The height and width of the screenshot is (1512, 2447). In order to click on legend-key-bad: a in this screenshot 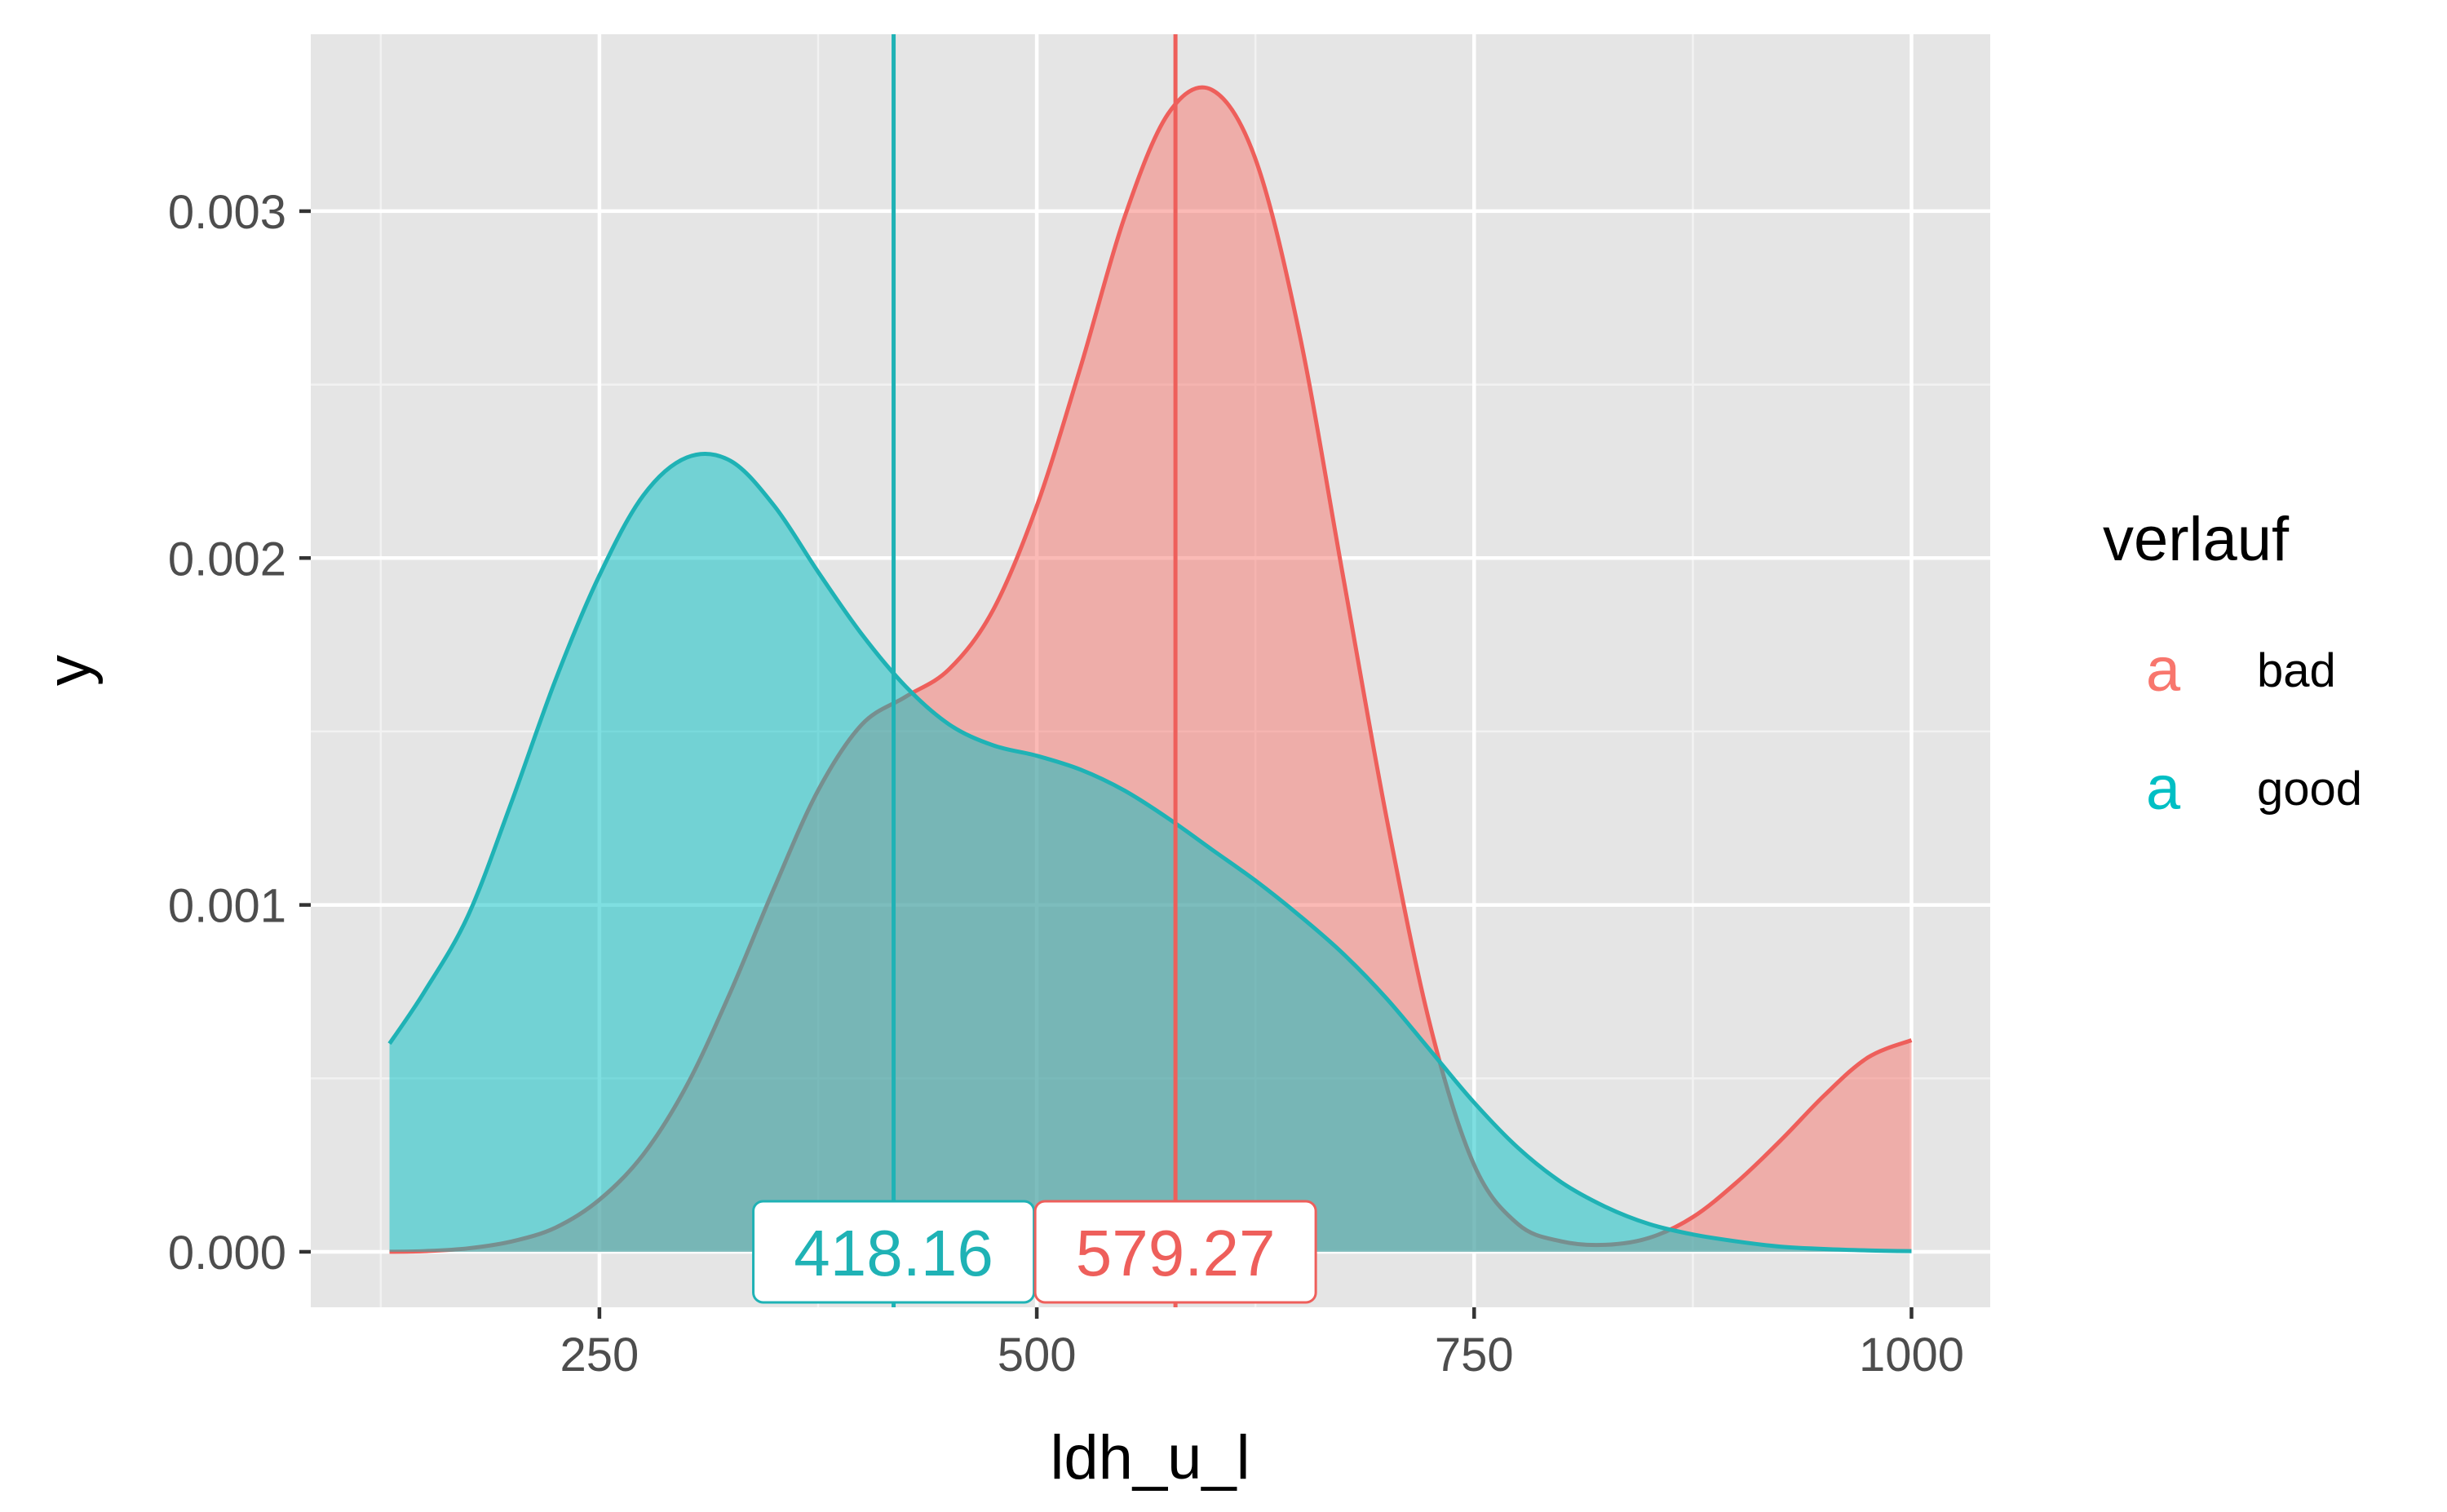, I will do `click(2163, 670)`.